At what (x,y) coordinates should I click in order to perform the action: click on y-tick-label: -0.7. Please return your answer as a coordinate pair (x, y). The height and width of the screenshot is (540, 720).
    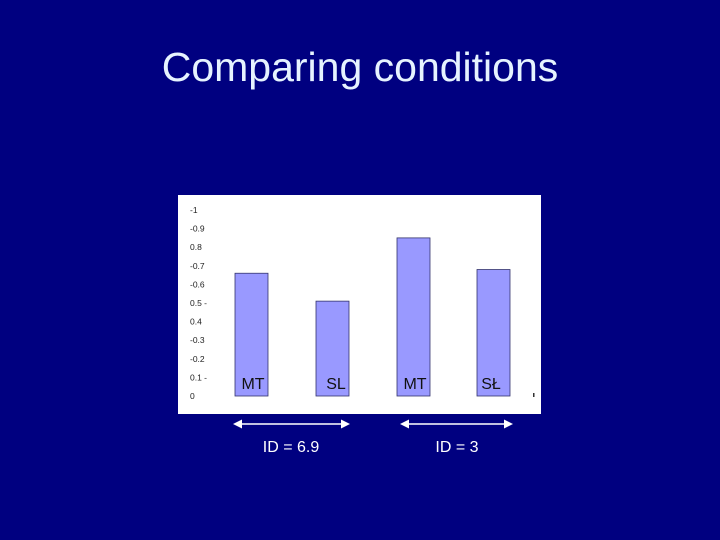
    Looking at the image, I should click on (197, 266).